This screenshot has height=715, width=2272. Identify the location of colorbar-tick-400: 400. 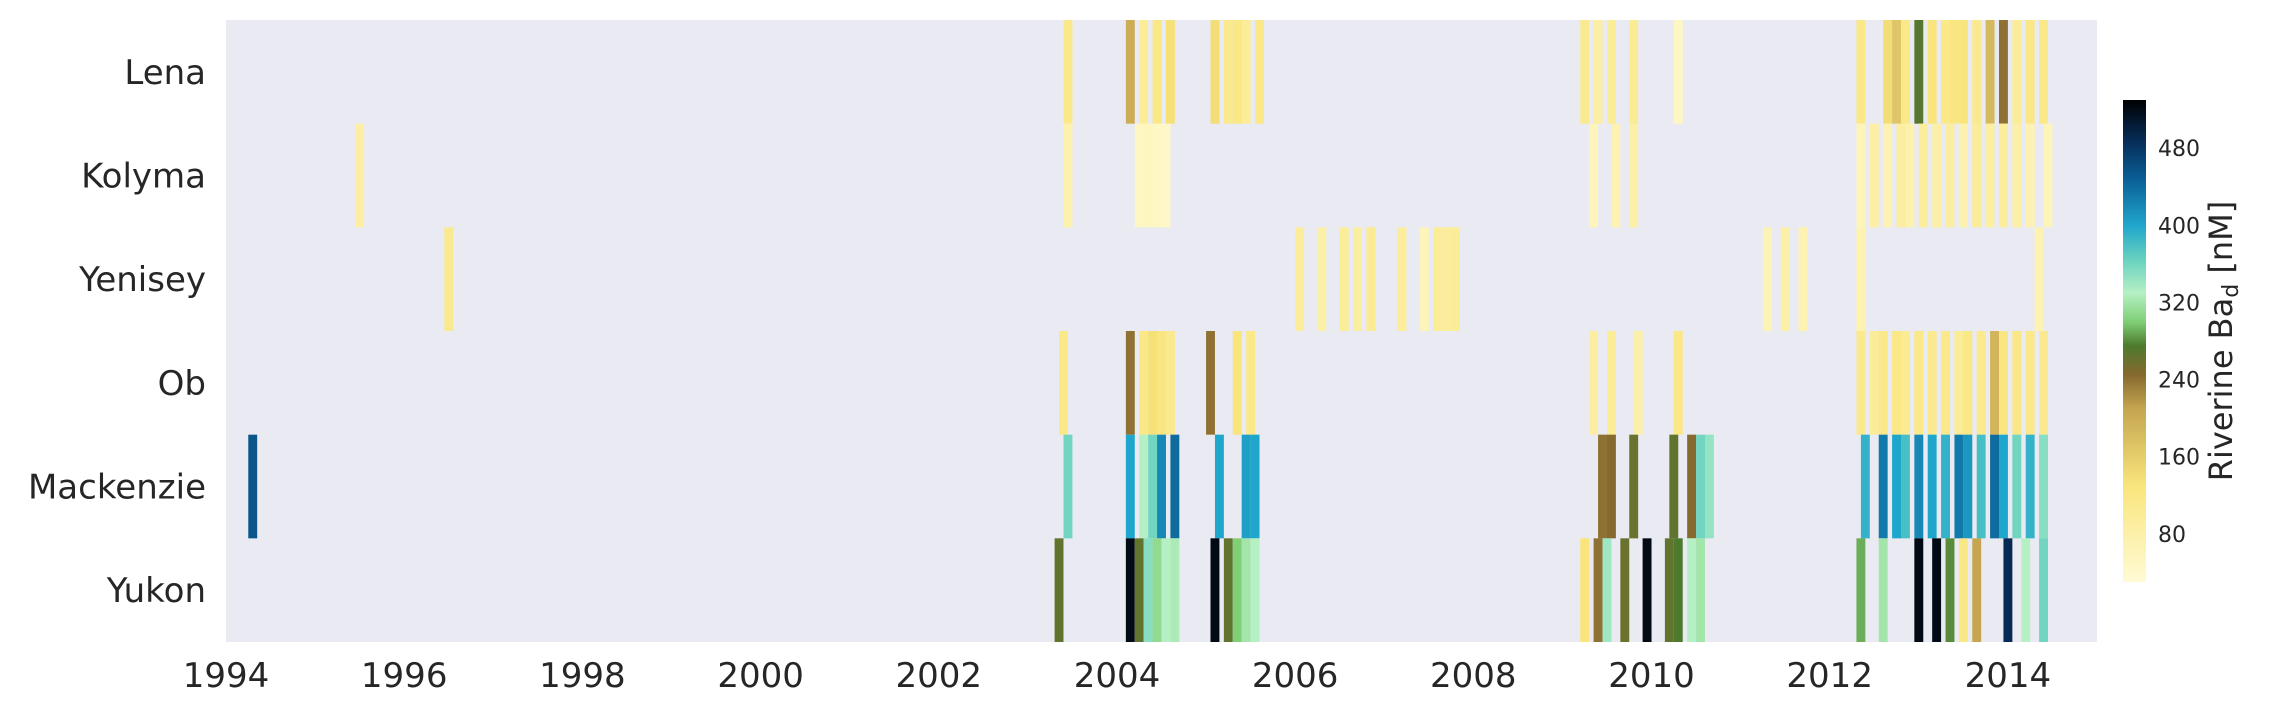
(2179, 226).